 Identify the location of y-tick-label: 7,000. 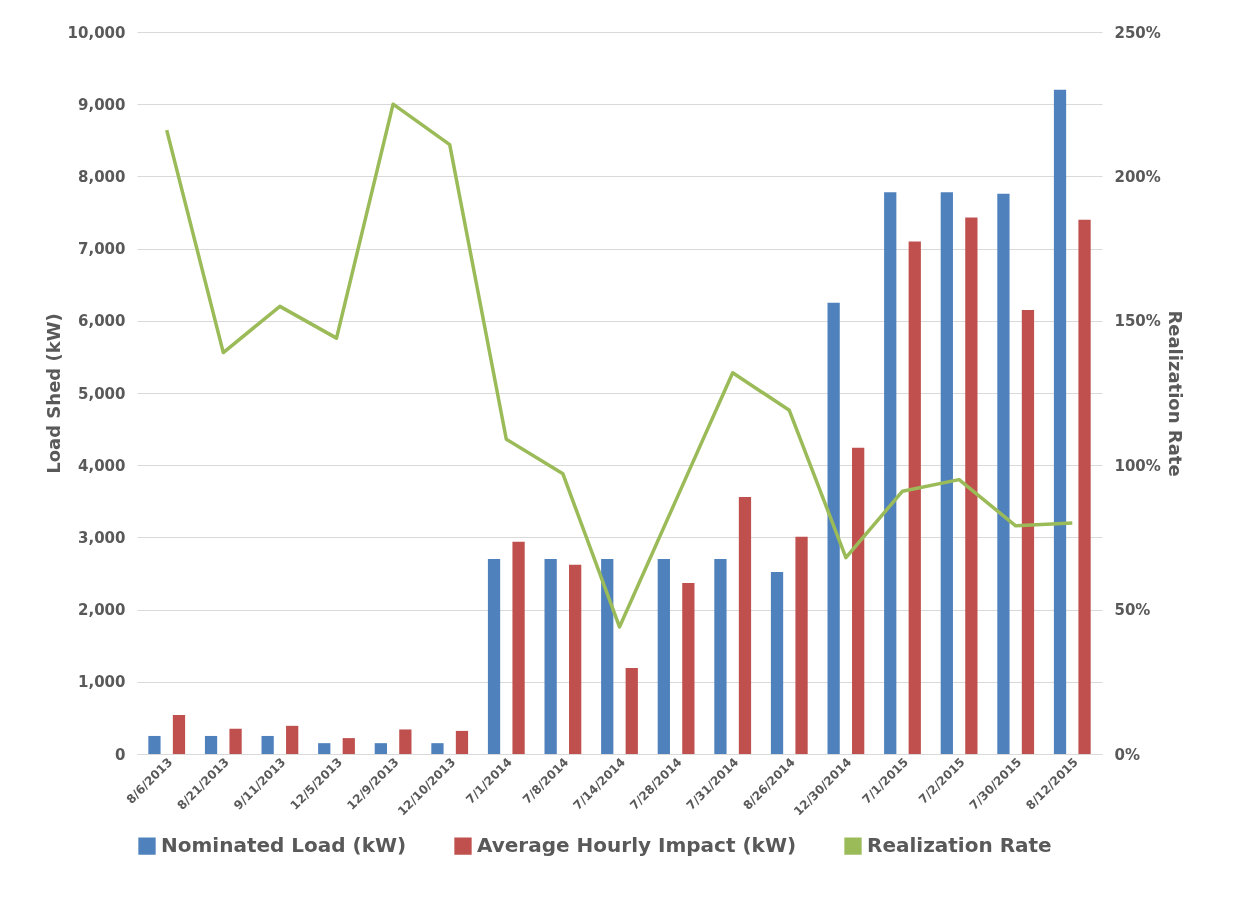
(102, 249).